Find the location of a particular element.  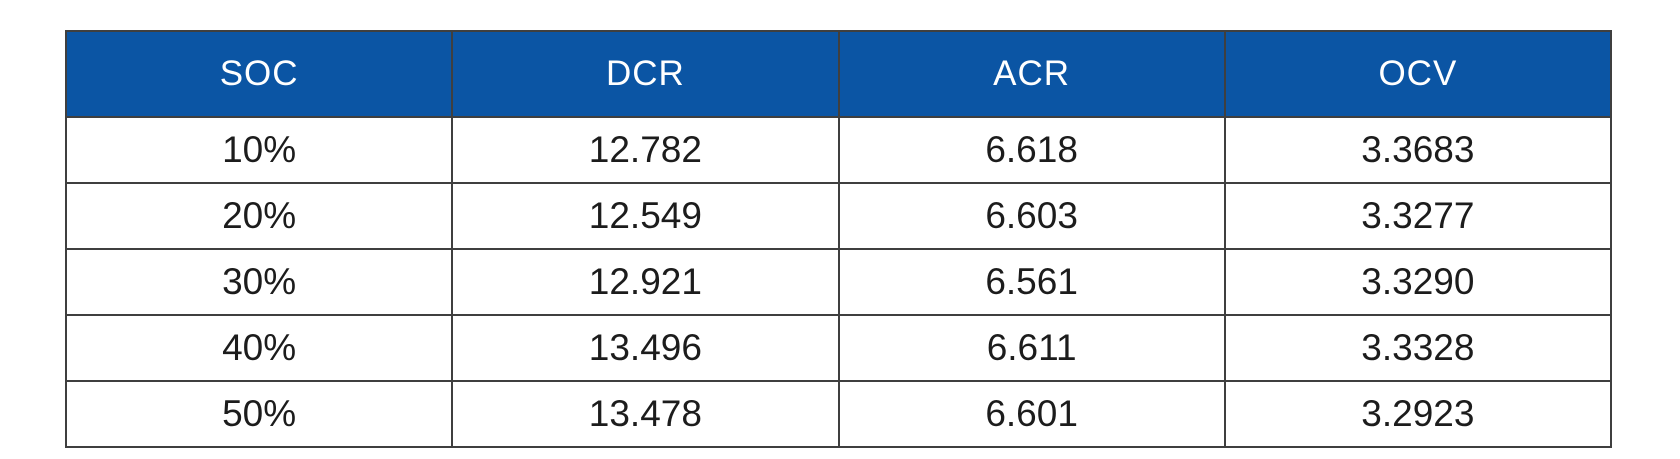

cell-soc: 50% is located at coordinates (259, 414).